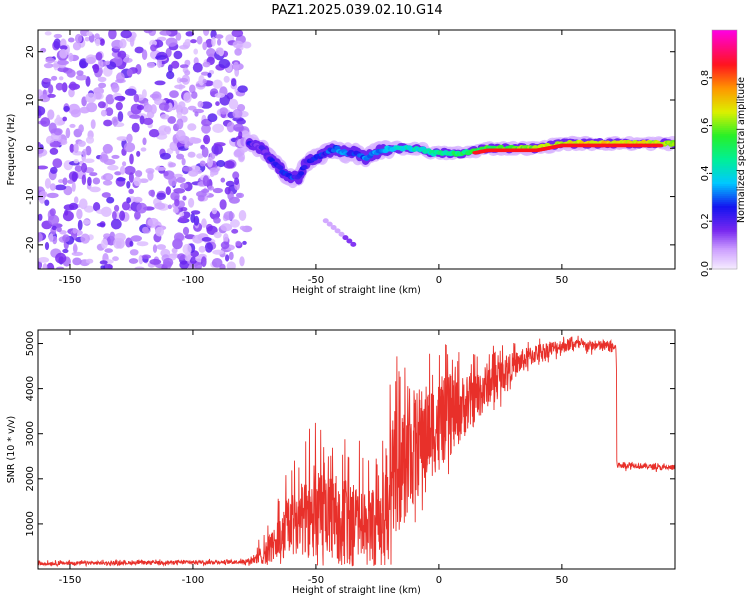 The image size is (750, 600). Describe the element at coordinates (30, 245) in the screenshot. I see `y-tick-label: -20` at that location.